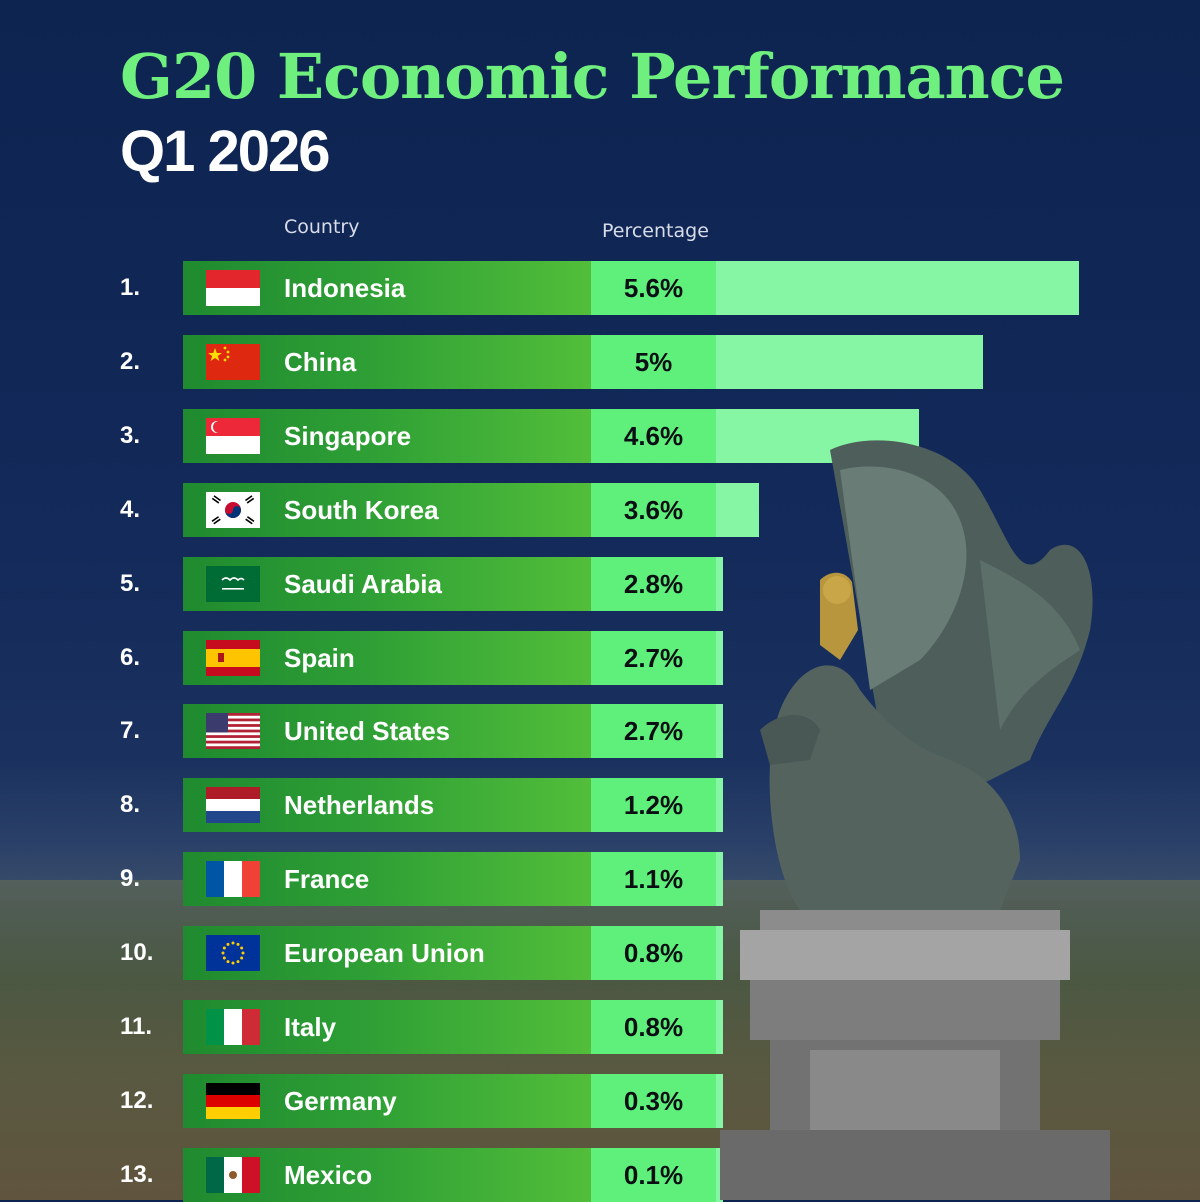  I want to click on column-header-percentage: Percentage, so click(655, 231).